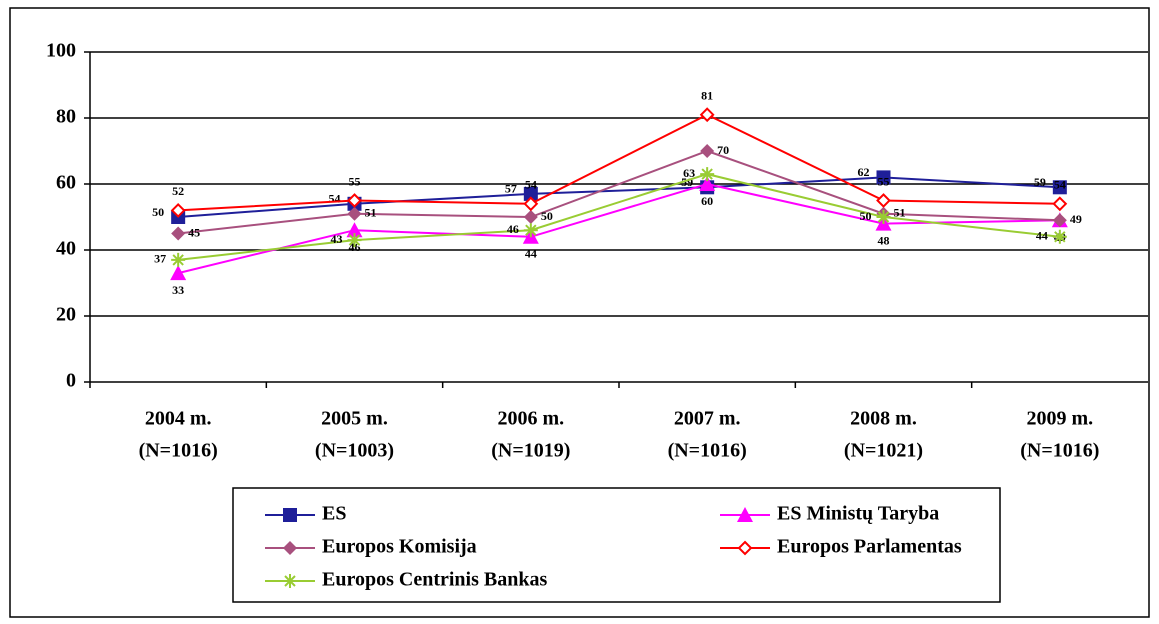  I want to click on data-label: 43, so click(337, 239).